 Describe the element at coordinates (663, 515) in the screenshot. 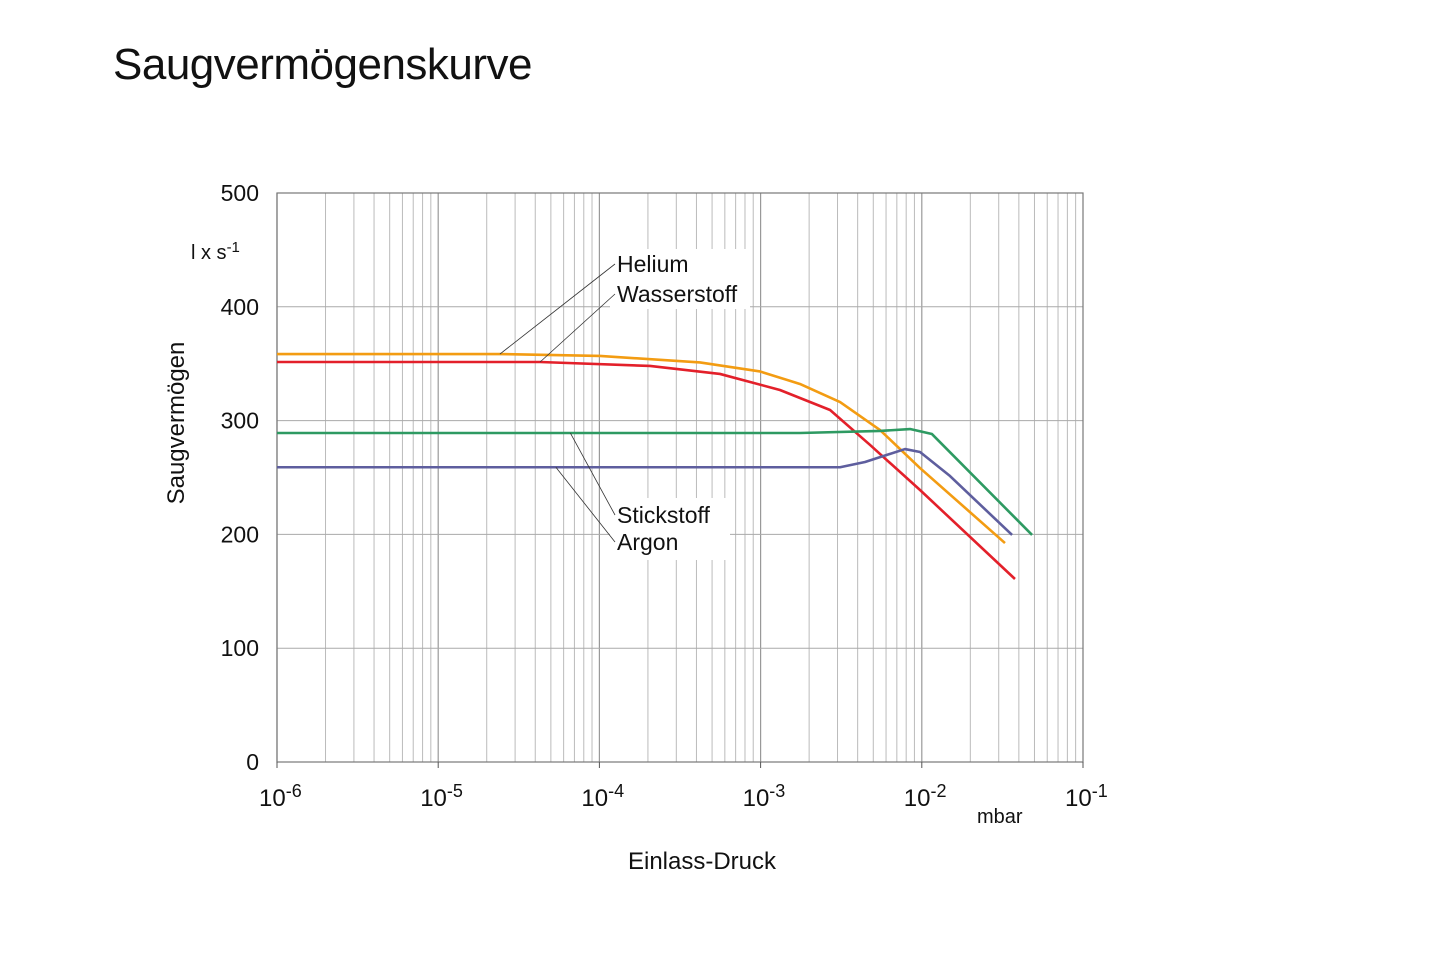

I see `legend-label-stickstoff: Stickstoff` at that location.